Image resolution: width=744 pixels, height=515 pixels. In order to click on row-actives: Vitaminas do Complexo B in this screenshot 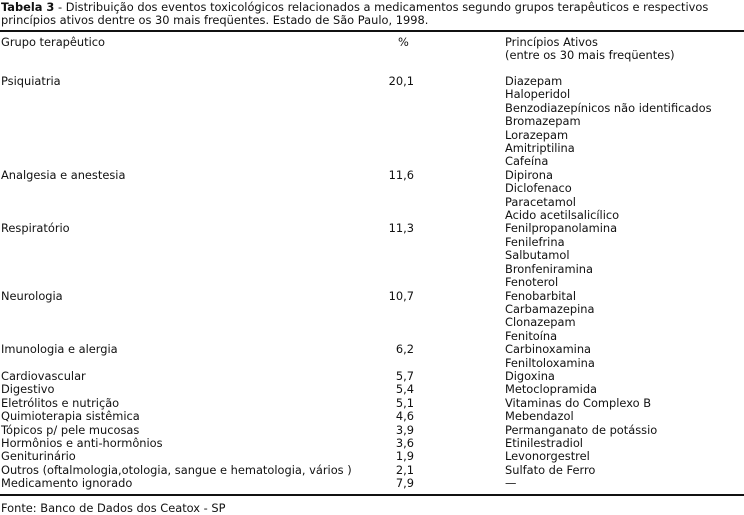, I will do `click(624, 402)`.